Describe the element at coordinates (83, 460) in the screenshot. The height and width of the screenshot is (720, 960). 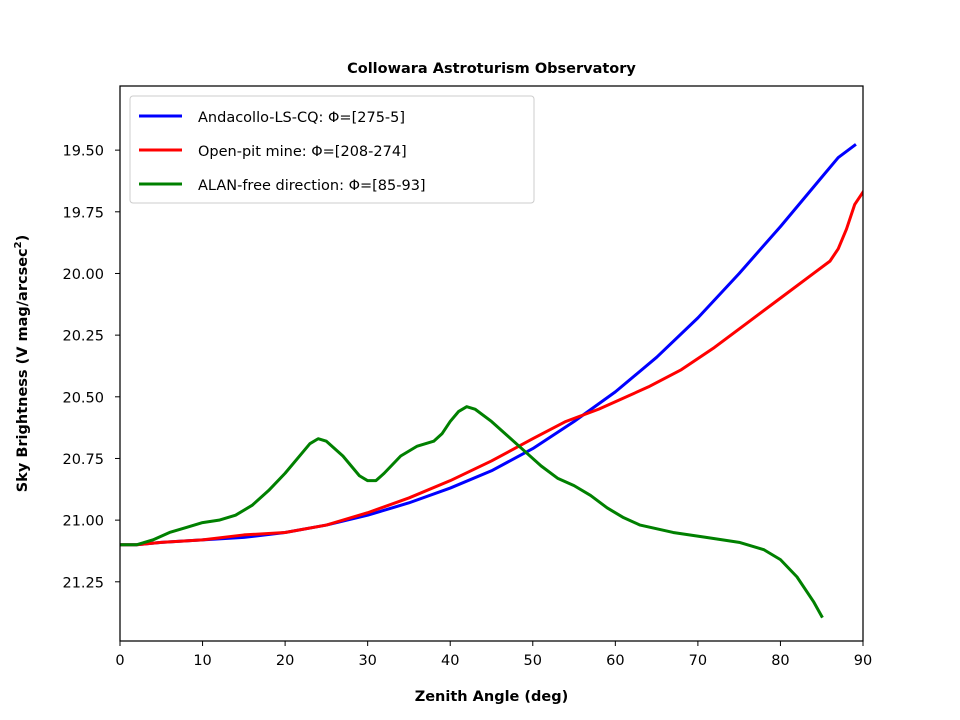
I see `y-tick-label: 20.75` at that location.